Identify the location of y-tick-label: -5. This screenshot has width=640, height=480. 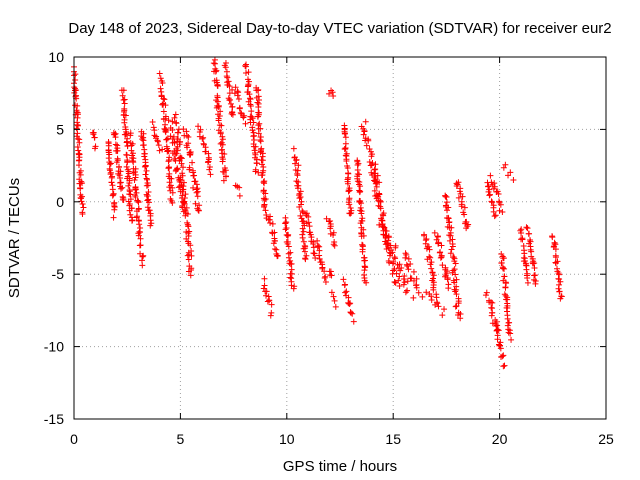
(58, 274).